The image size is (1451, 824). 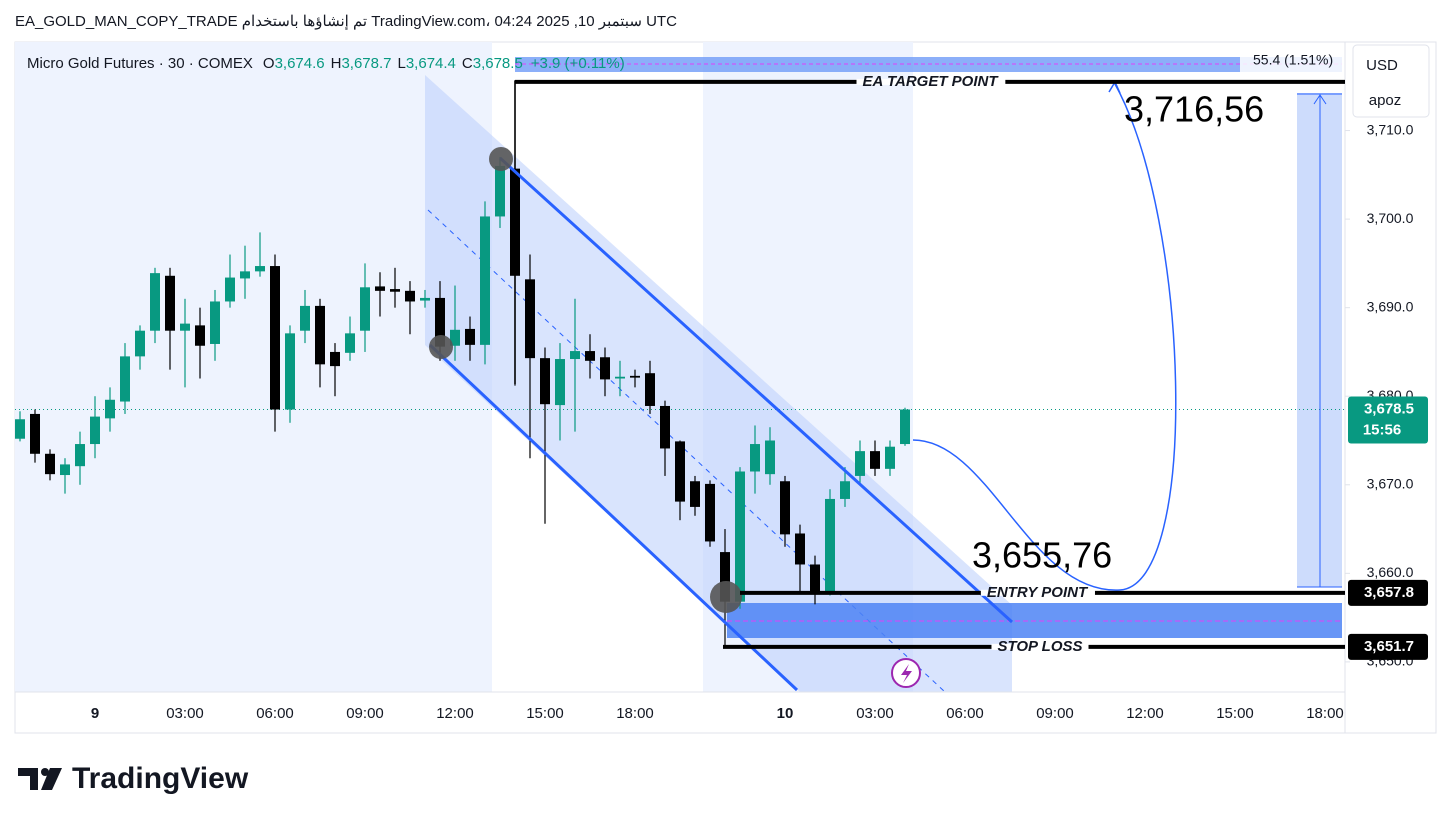 I want to click on ohlc-value: 3,674.6, so click(x=300, y=63).